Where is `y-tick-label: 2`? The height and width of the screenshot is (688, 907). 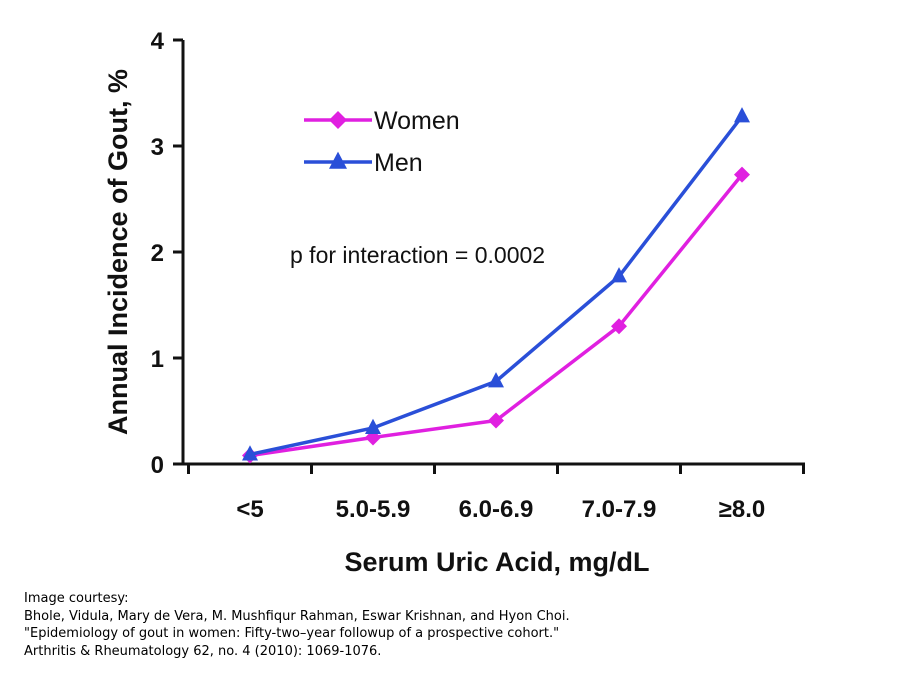 y-tick-label: 2 is located at coordinates (157, 253).